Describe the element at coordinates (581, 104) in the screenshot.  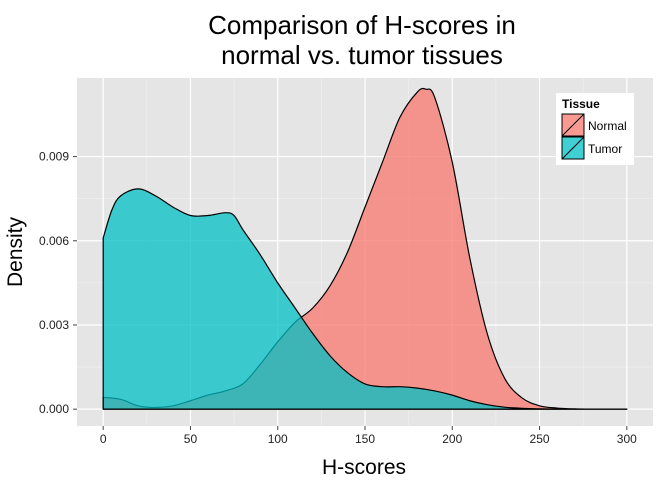
I see `legend-title: Tissue` at that location.